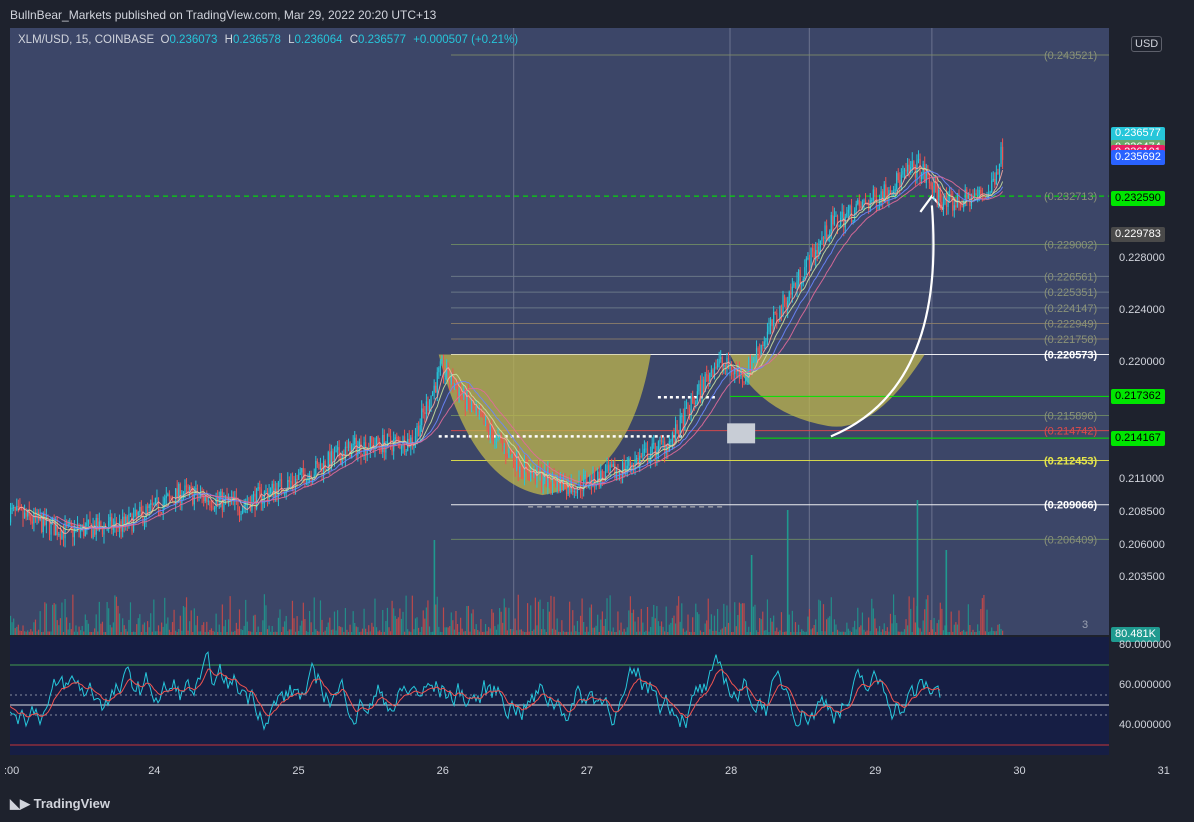  What do you see at coordinates (1070, 277) in the screenshot?
I see `fib-level-label: (0.226561)` at bounding box center [1070, 277].